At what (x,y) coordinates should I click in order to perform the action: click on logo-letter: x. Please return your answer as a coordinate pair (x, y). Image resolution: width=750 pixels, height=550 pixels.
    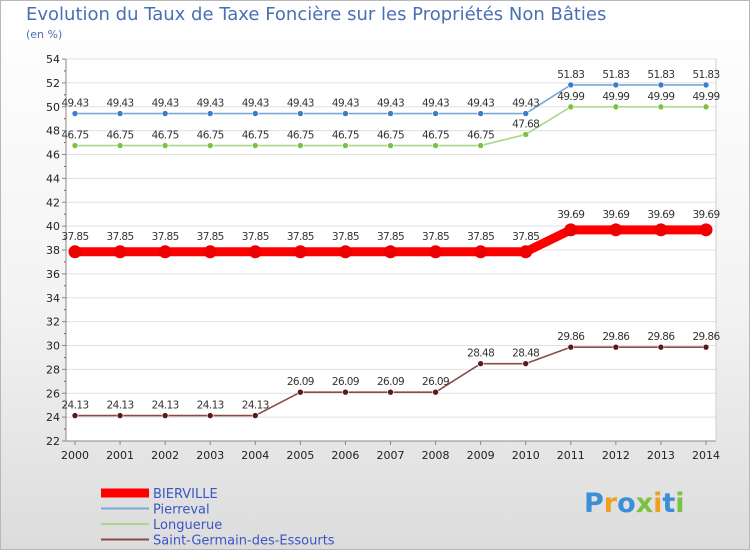
    Looking at the image, I should click on (644, 503).